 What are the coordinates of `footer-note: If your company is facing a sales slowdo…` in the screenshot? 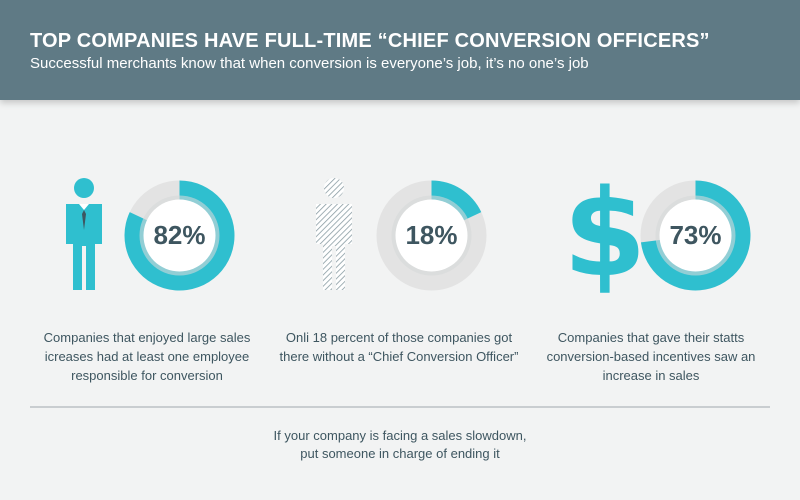 It's located at (400, 445).